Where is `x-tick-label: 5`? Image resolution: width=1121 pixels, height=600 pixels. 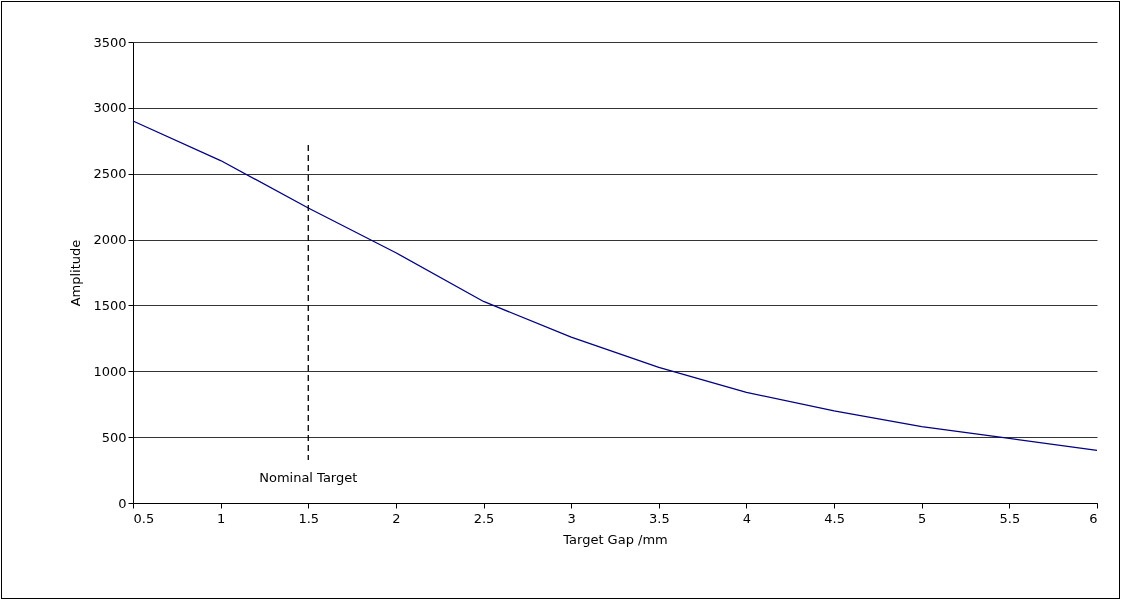 x-tick-label: 5 is located at coordinates (922, 518).